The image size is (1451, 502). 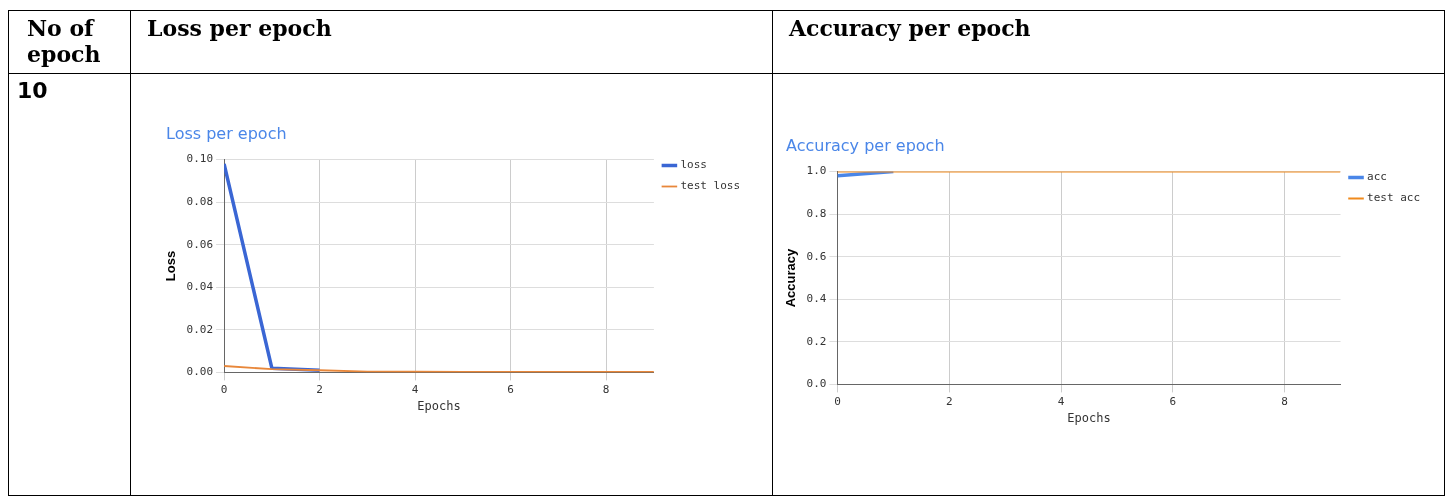 What do you see at coordinates (693, 165) in the screenshot?
I see `legend-label: loss` at bounding box center [693, 165].